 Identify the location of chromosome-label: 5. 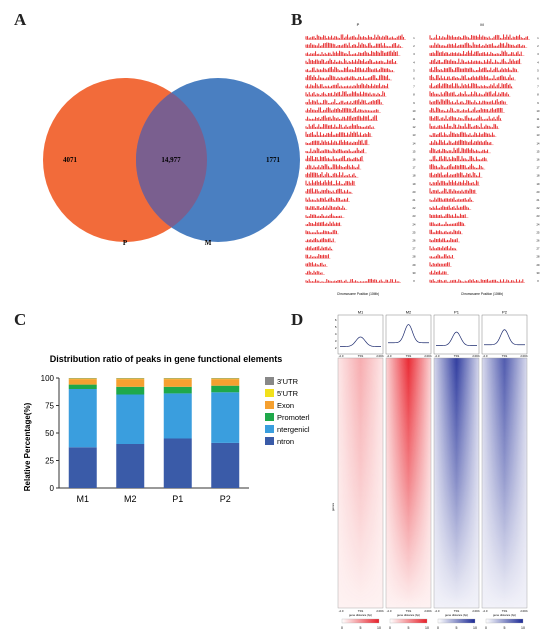
(414, 70).